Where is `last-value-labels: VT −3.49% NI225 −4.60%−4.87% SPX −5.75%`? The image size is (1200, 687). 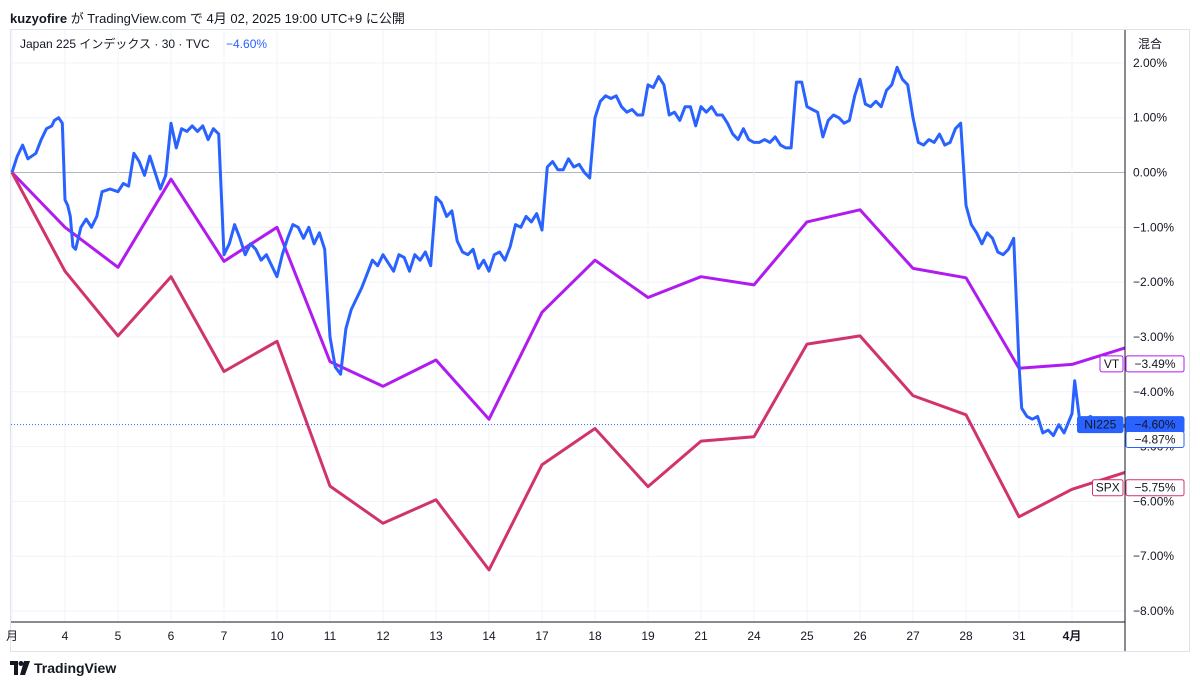 last-value-labels: VT −3.49% NI225 −4.60%−4.87% SPX −5.75% is located at coordinates (1131, 426).